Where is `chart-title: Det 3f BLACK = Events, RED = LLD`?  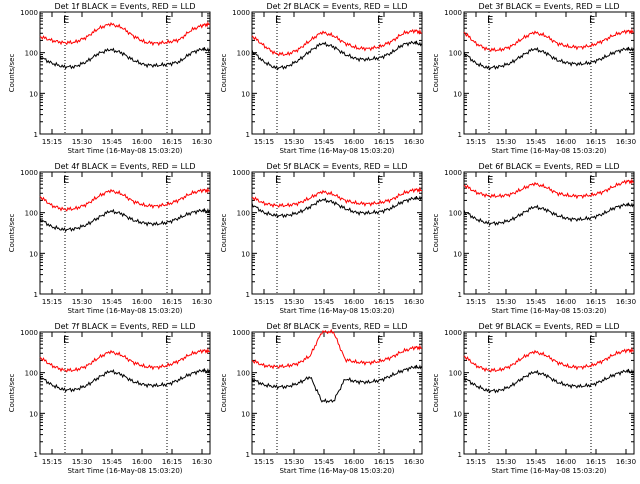
chart-title: Det 3f BLACK = Events, RED = LLD is located at coordinates (548, 6).